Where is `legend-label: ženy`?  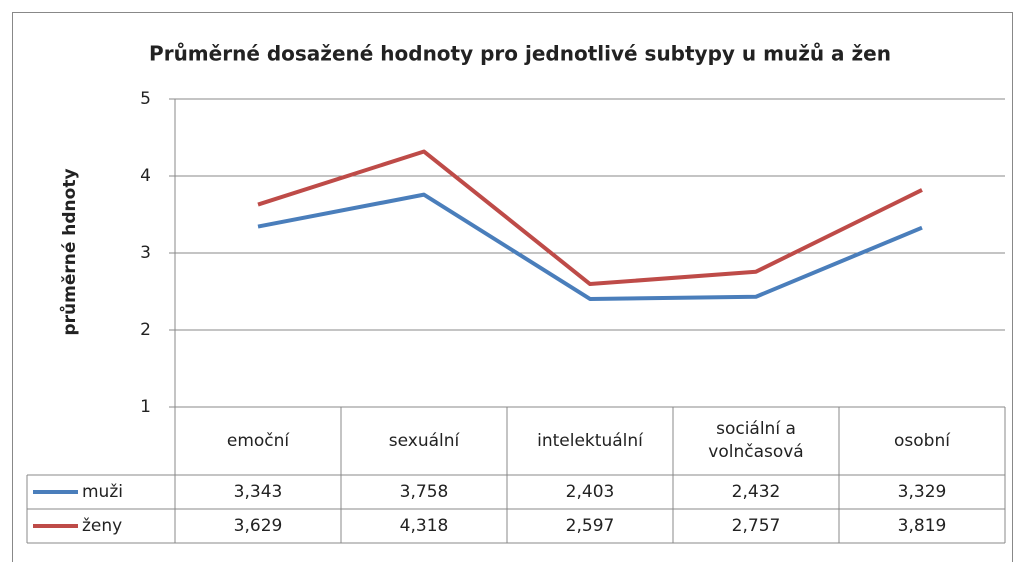
legend-label: ženy is located at coordinates (102, 526).